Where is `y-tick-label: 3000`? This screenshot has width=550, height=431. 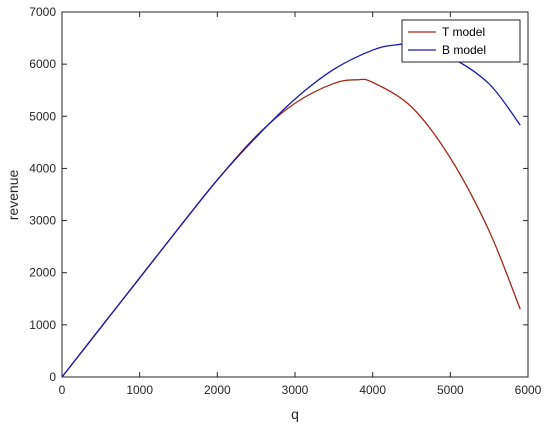 y-tick-label: 3000 is located at coordinates (42, 221).